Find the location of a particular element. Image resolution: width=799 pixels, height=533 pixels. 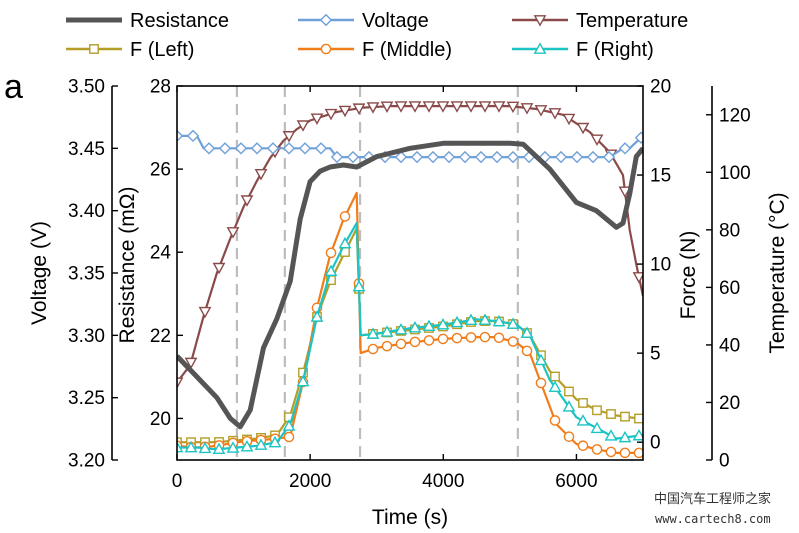

force-tick-label: 15 is located at coordinates (660, 176).